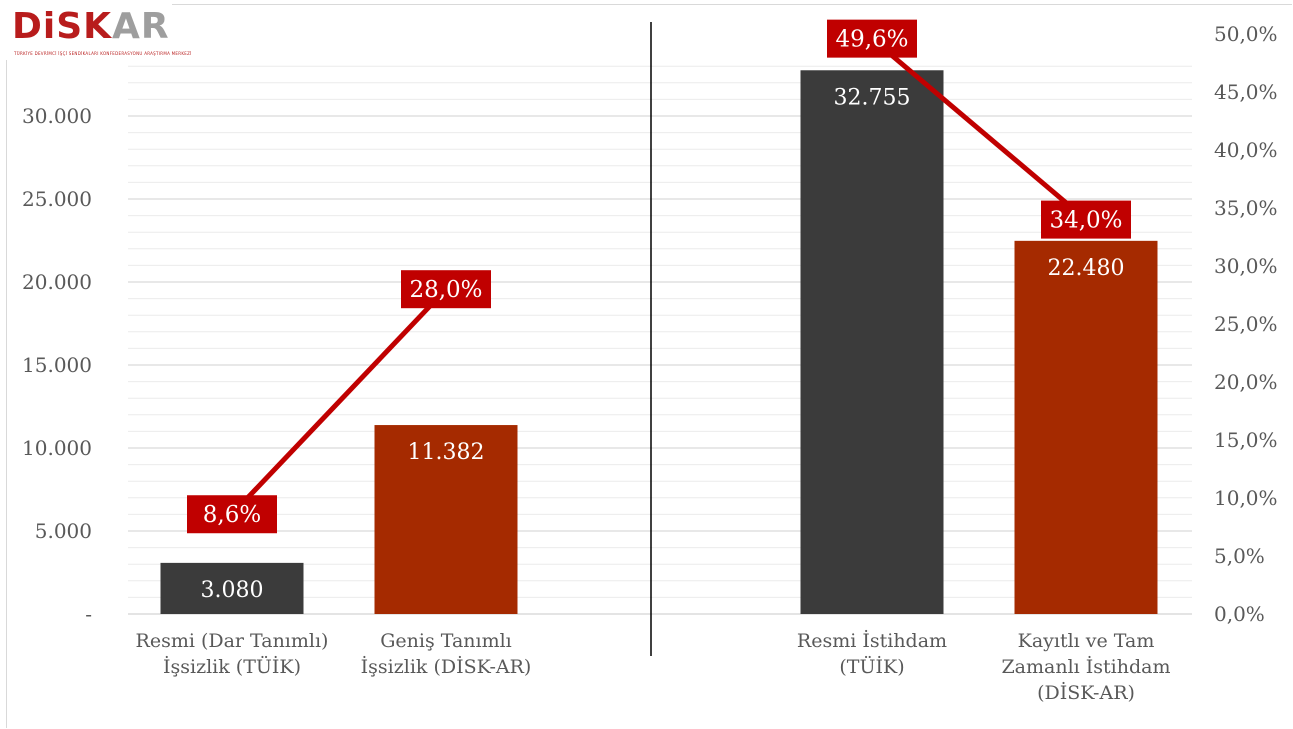  What do you see at coordinates (62, 26) in the screenshot?
I see `logo-main-text: DiSK` at bounding box center [62, 26].